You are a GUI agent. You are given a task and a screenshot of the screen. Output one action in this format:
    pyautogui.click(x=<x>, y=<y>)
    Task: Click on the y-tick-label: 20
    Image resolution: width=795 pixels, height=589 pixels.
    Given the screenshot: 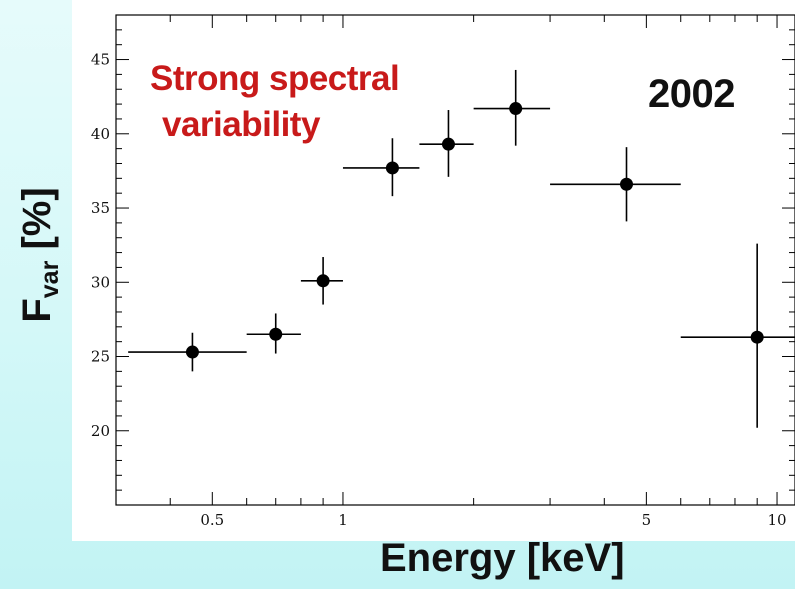 What is the action you would take?
    pyautogui.click(x=100, y=431)
    